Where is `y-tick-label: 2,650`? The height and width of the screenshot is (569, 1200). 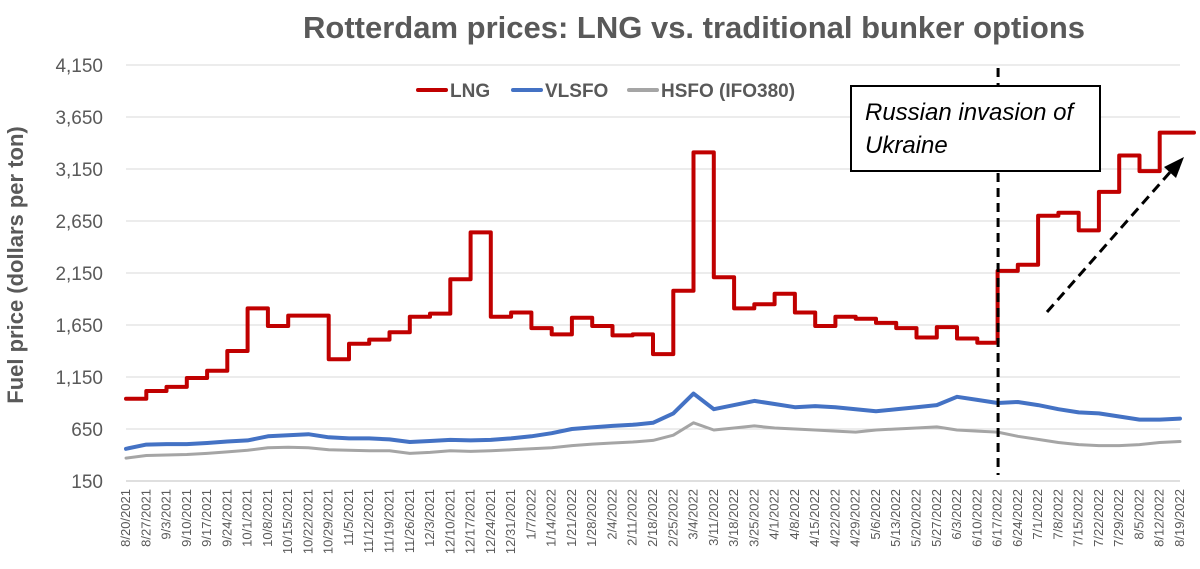 y-tick-label: 2,650 is located at coordinates (79, 222).